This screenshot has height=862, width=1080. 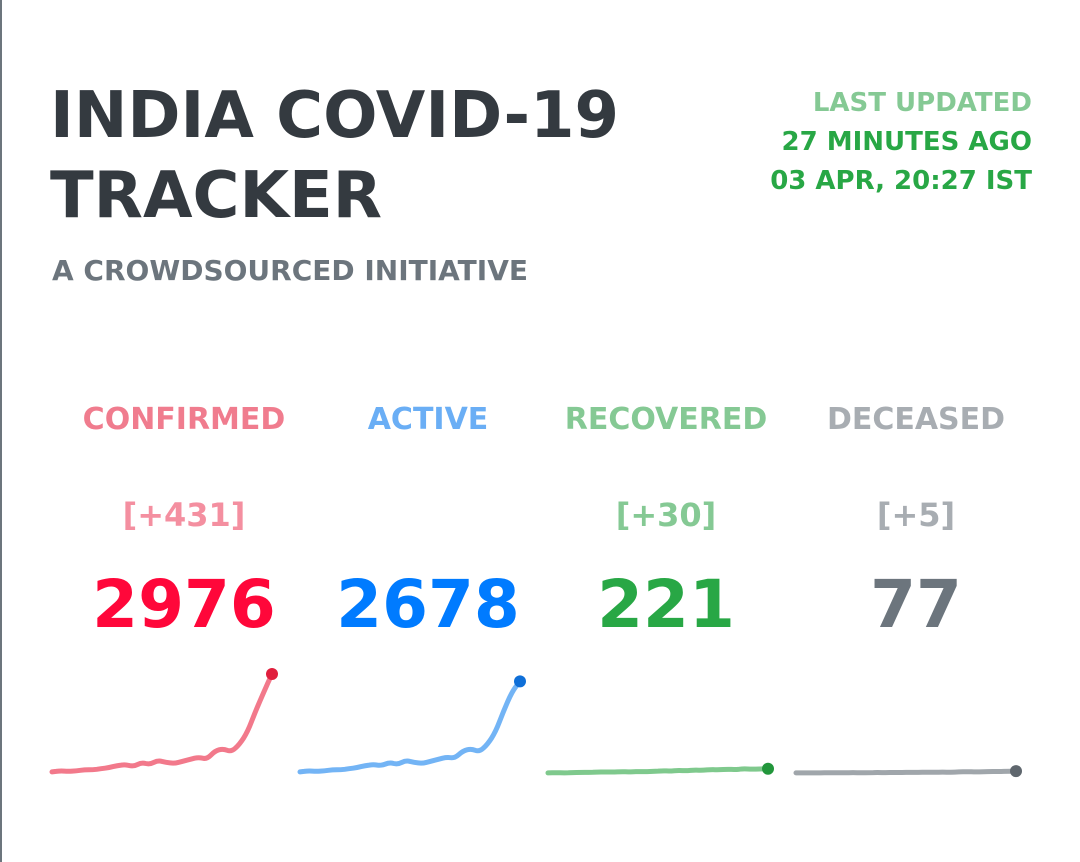 I want to click on sparkline-recovered, so click(x=659, y=769).